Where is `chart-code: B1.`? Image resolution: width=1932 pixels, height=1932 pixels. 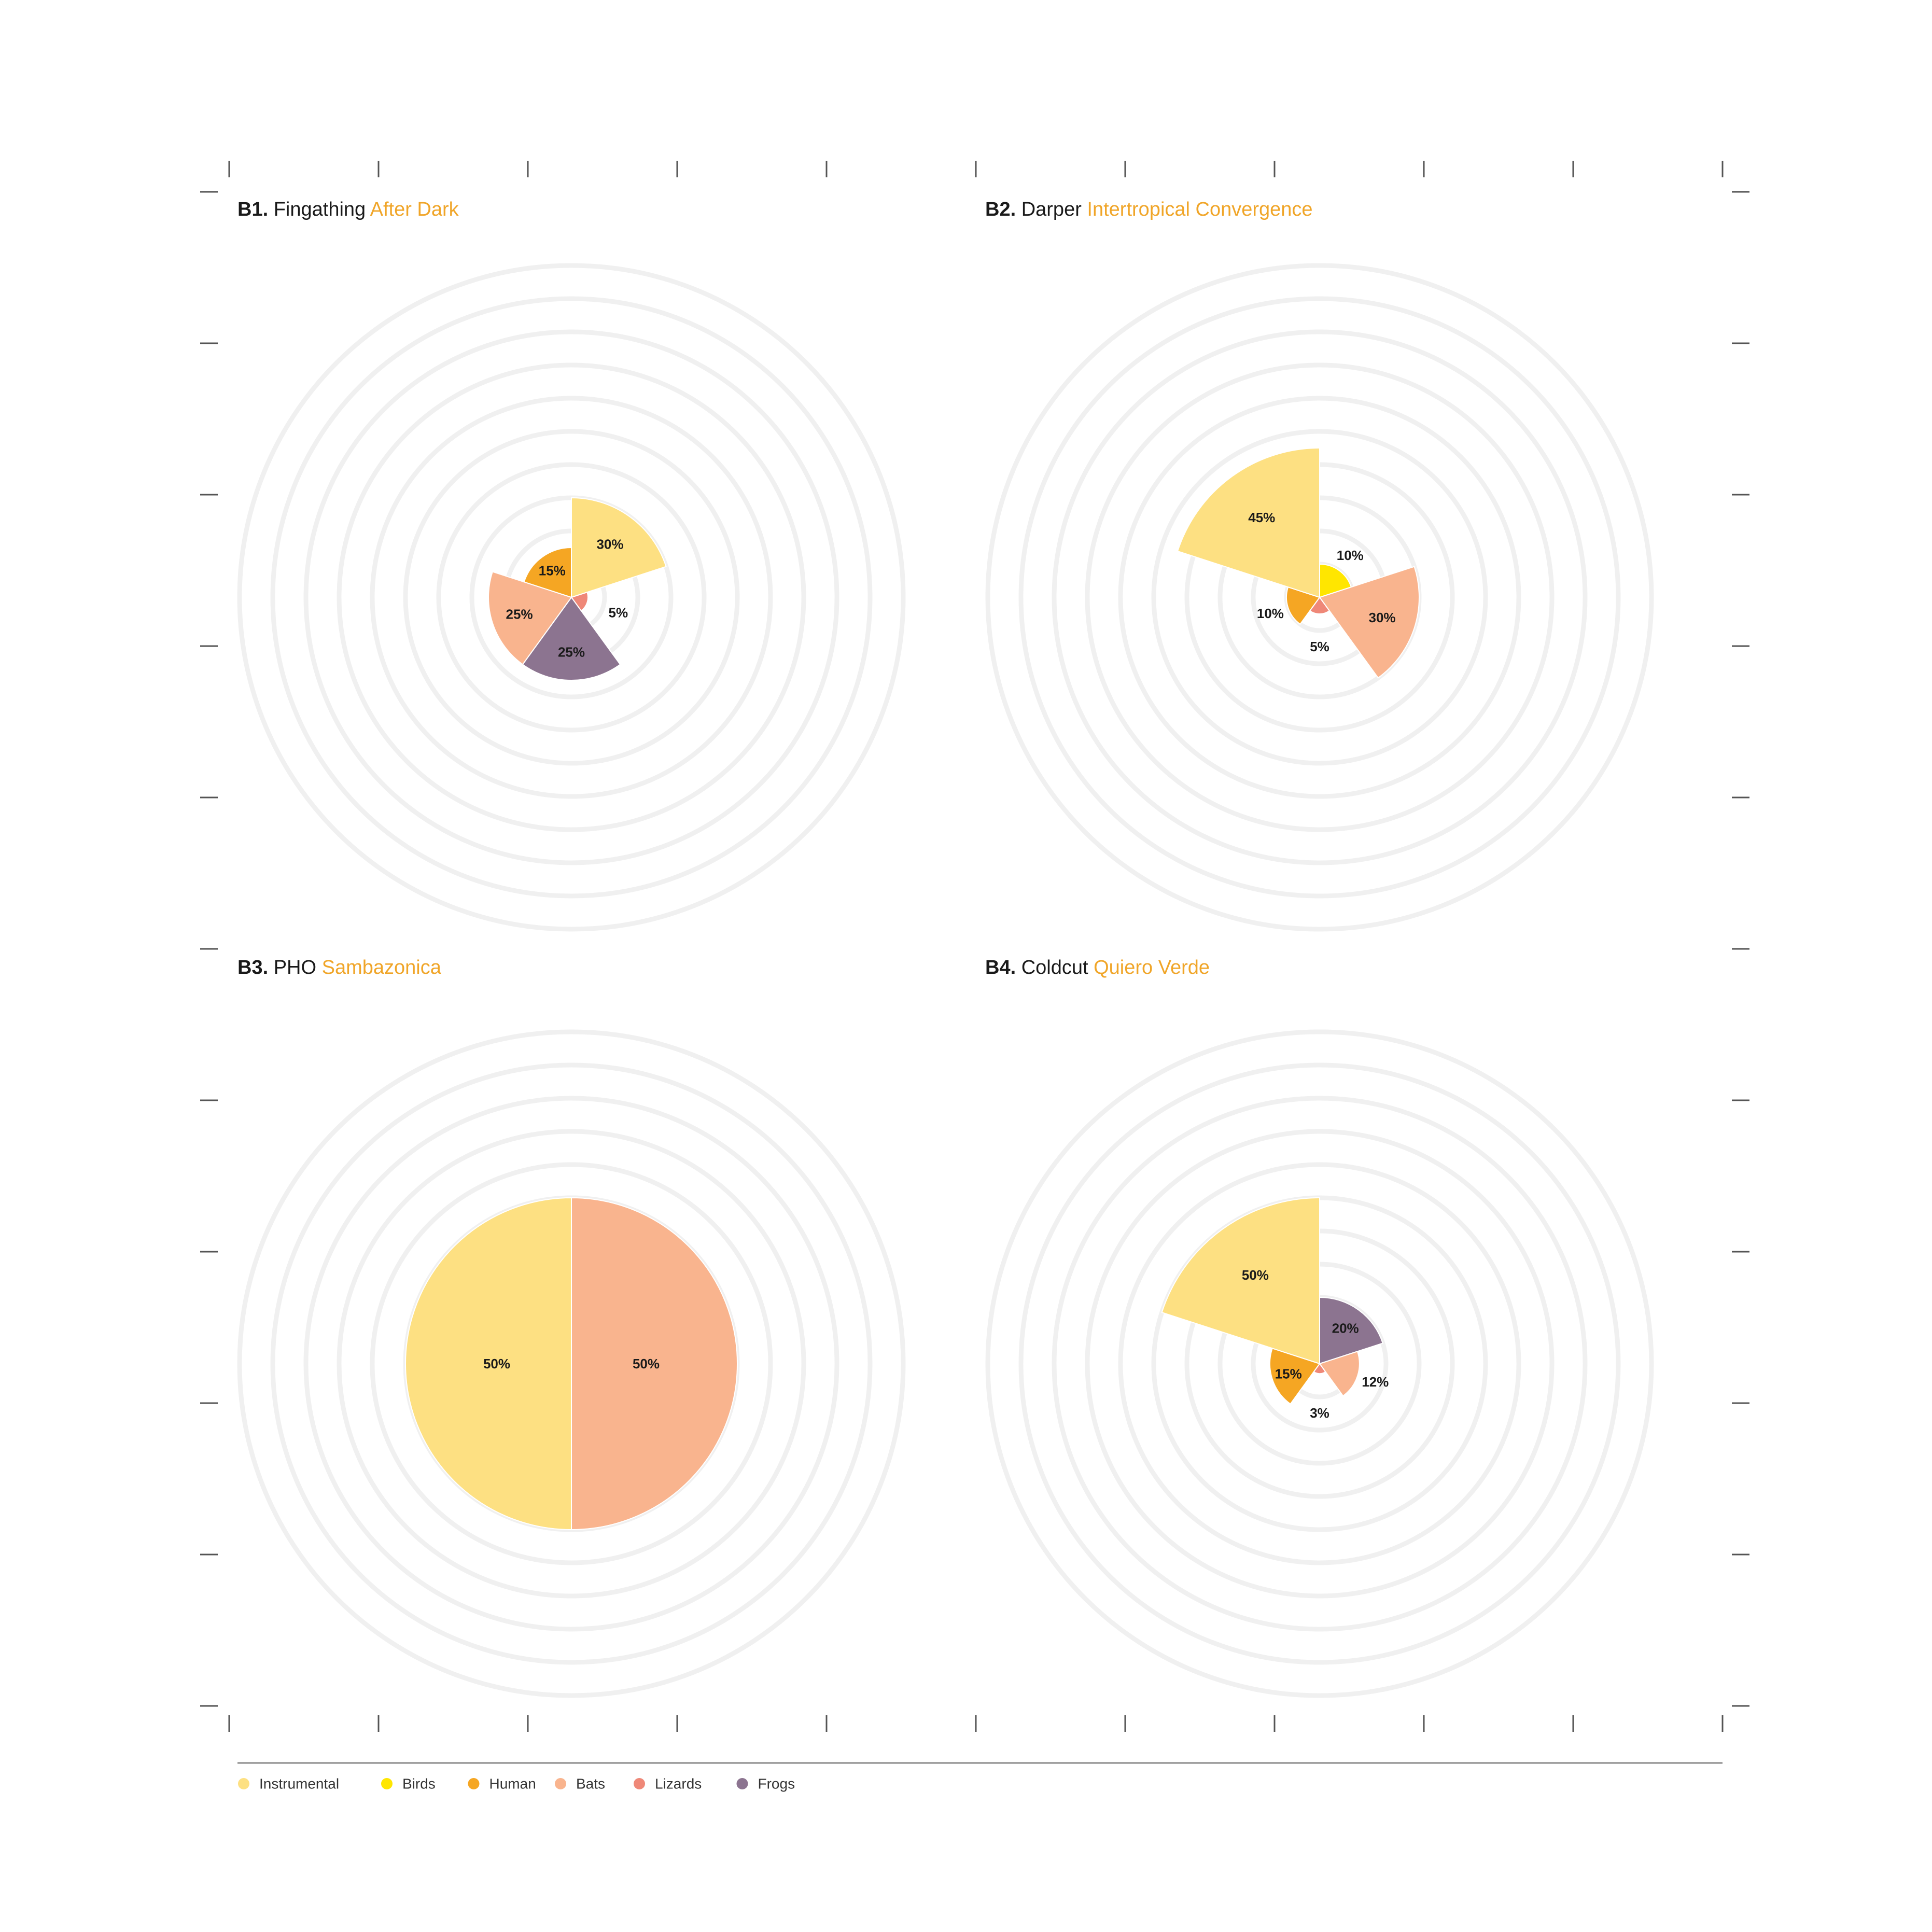
chart-code: B1. is located at coordinates (255, 209).